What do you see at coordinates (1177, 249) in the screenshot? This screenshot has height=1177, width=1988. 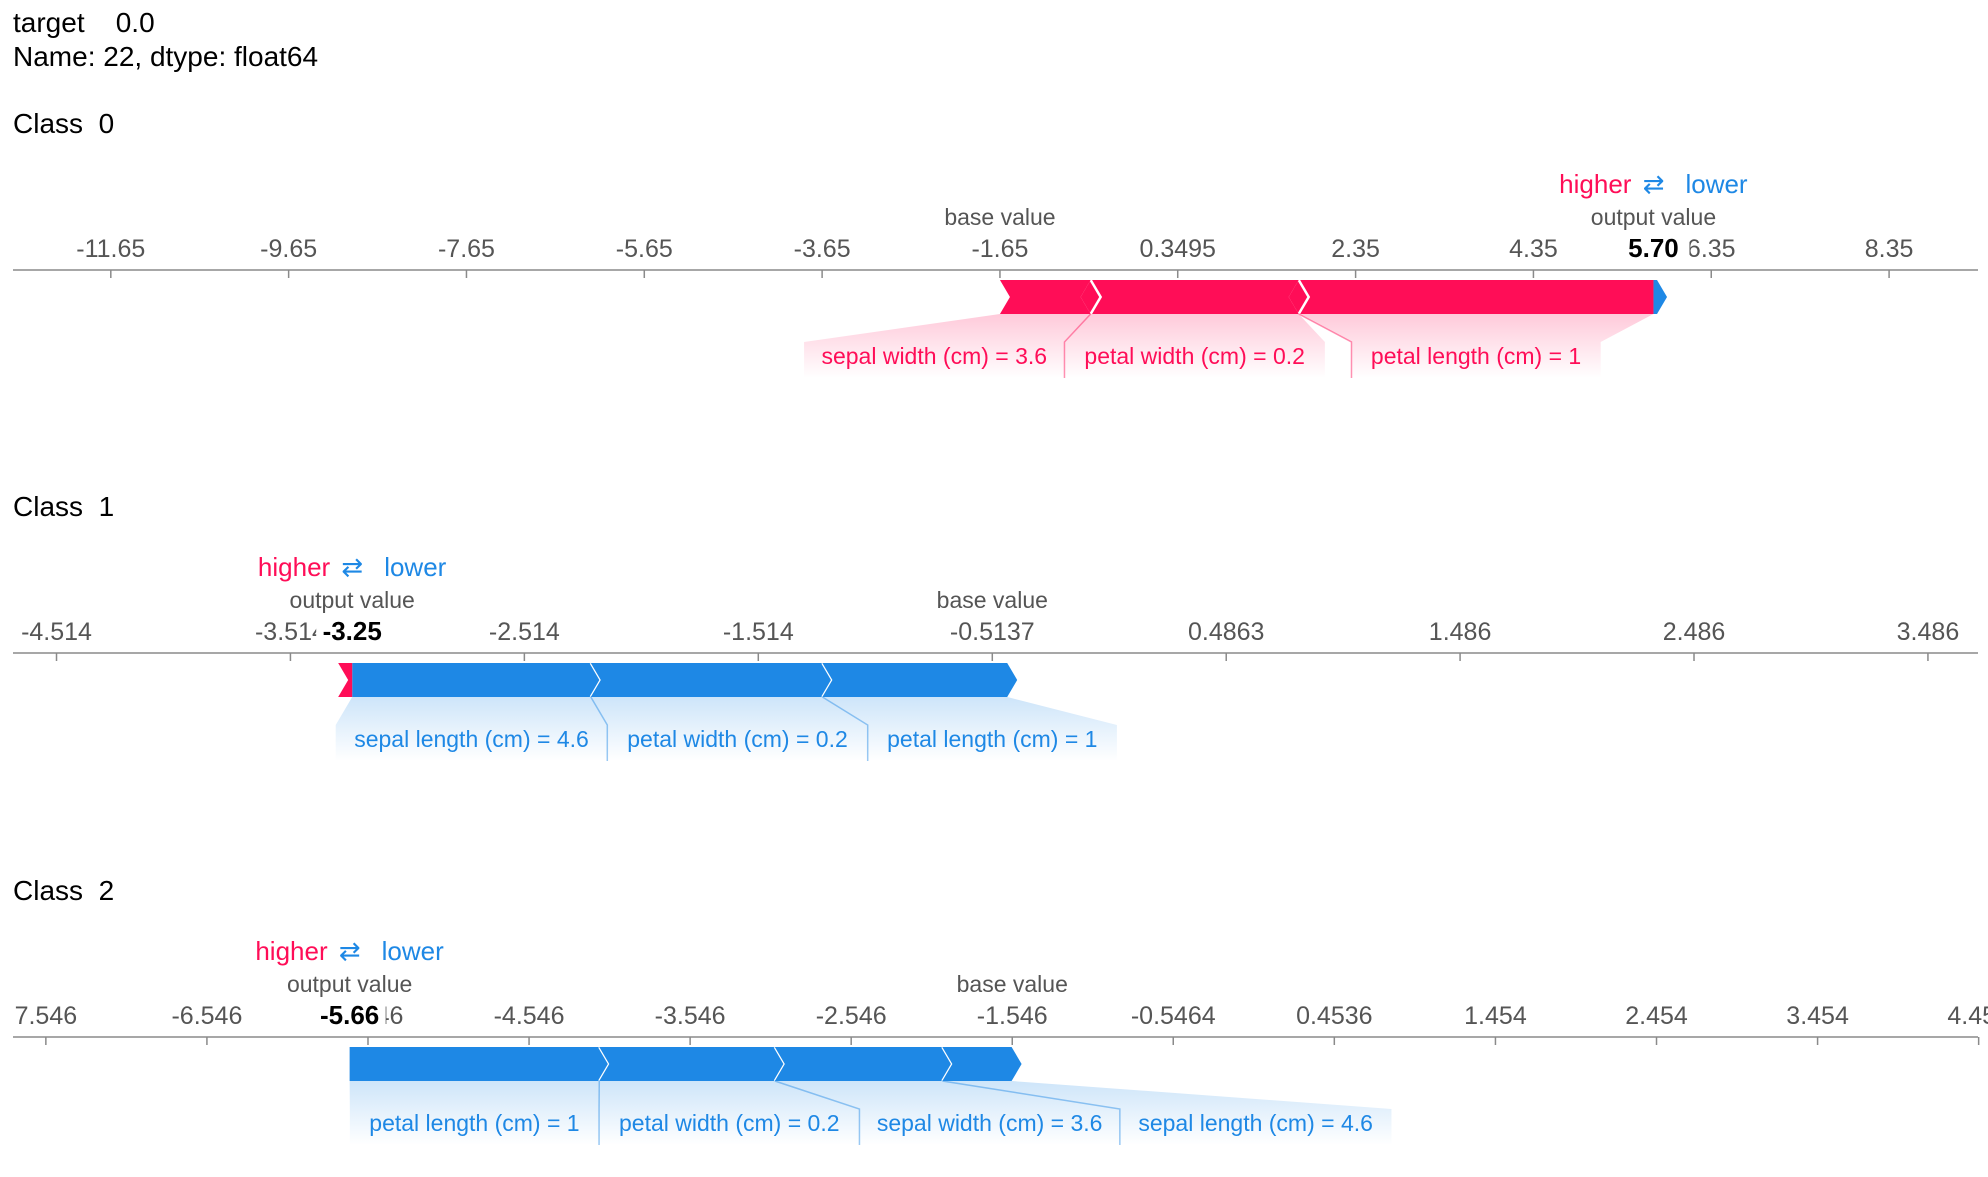 I see `tick-label: 0.3495` at bounding box center [1177, 249].